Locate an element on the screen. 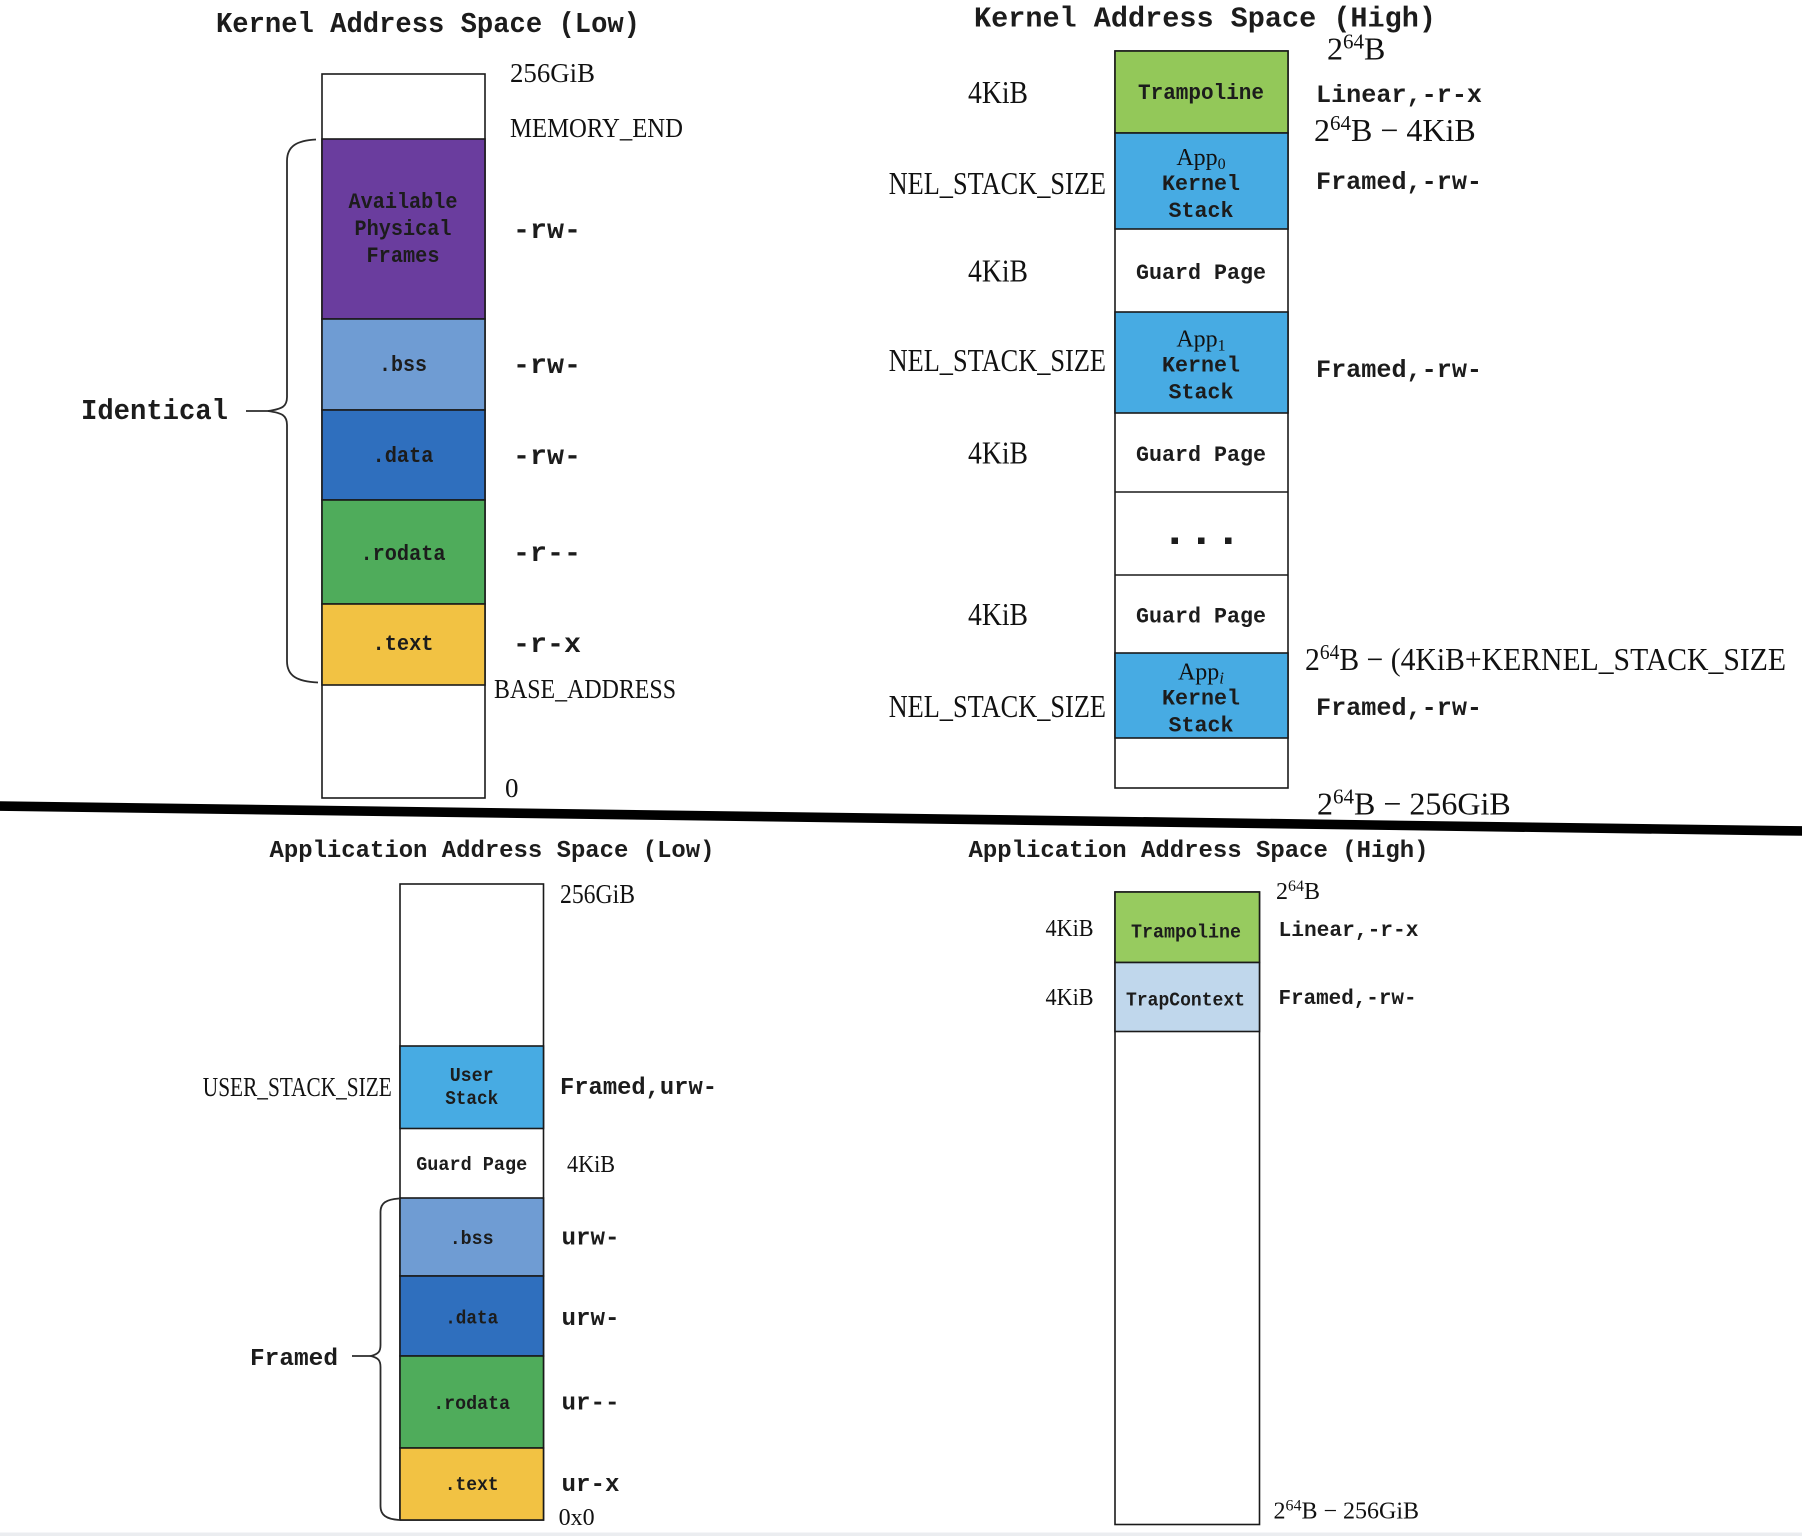  svg-text: Appi is located at coordinates (1201, 674).